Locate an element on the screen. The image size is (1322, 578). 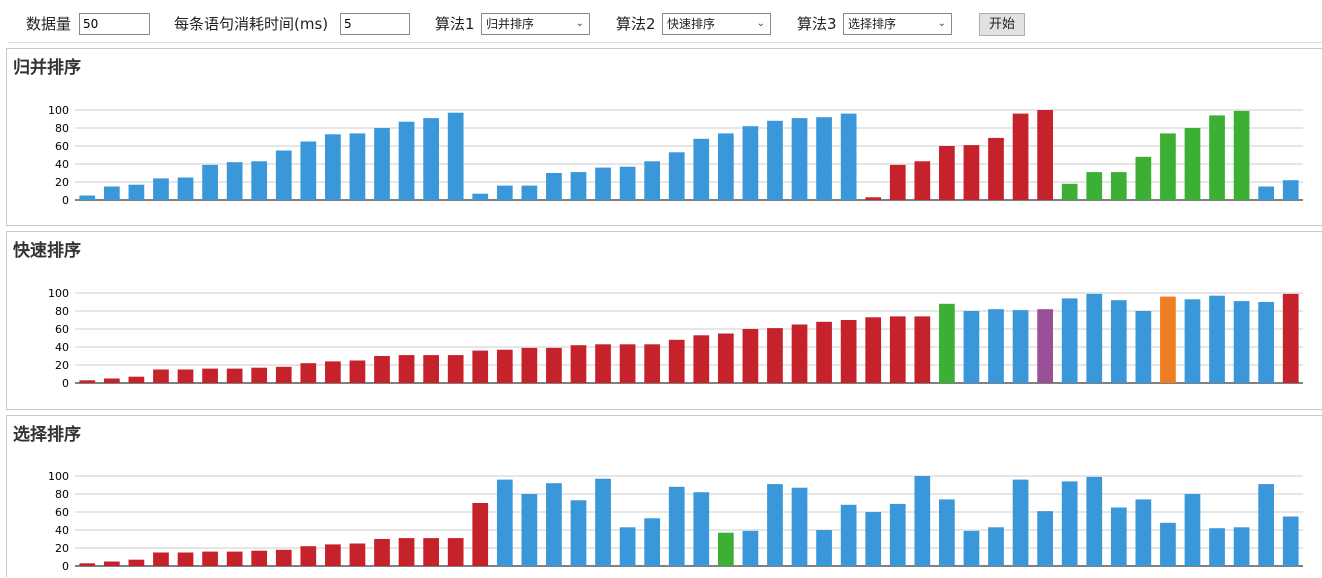
algo1-select: 归并排序 ⌄ is located at coordinates (535, 24).